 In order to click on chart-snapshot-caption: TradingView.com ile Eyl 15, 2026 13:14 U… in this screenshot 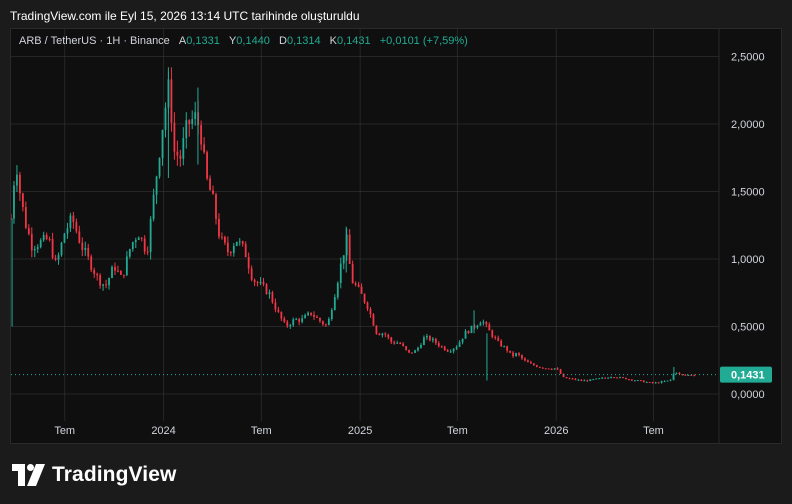, I will do `click(185, 16)`.